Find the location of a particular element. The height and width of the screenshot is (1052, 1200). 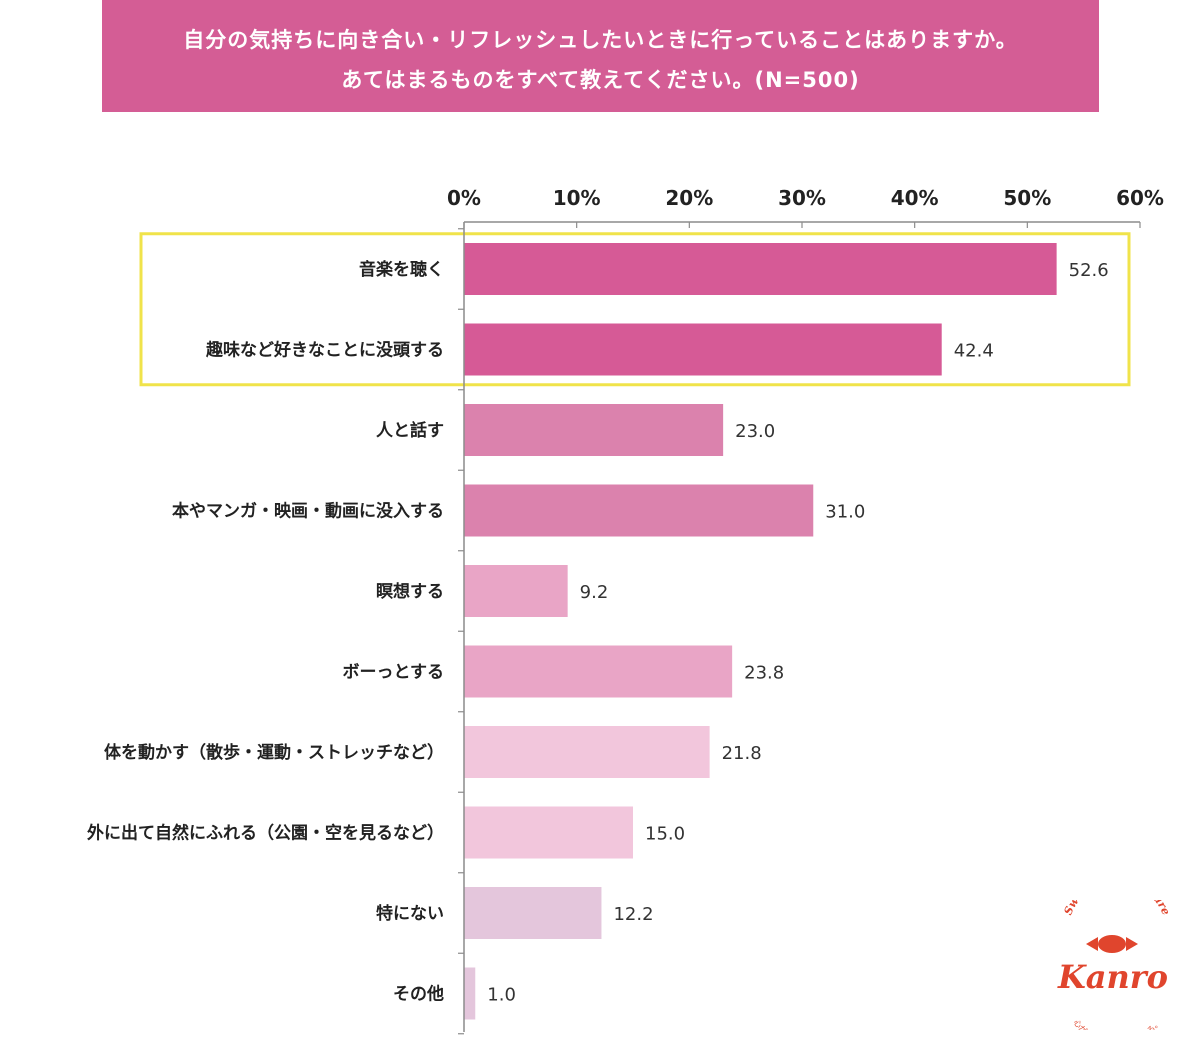

value-label: 42.4 is located at coordinates (974, 351).